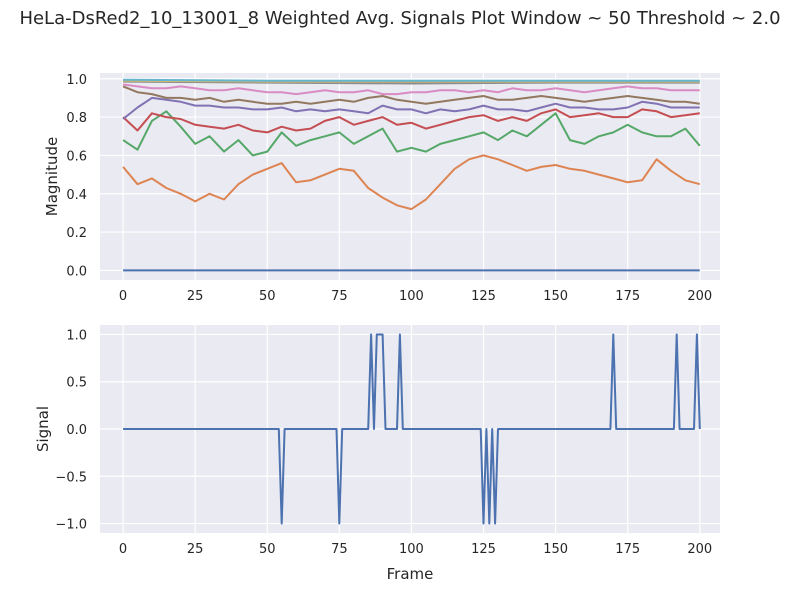 The height and width of the screenshot is (600, 800). What do you see at coordinates (339, 296) in the screenshot?
I see `magnitude-xtick-label: 75` at bounding box center [339, 296].